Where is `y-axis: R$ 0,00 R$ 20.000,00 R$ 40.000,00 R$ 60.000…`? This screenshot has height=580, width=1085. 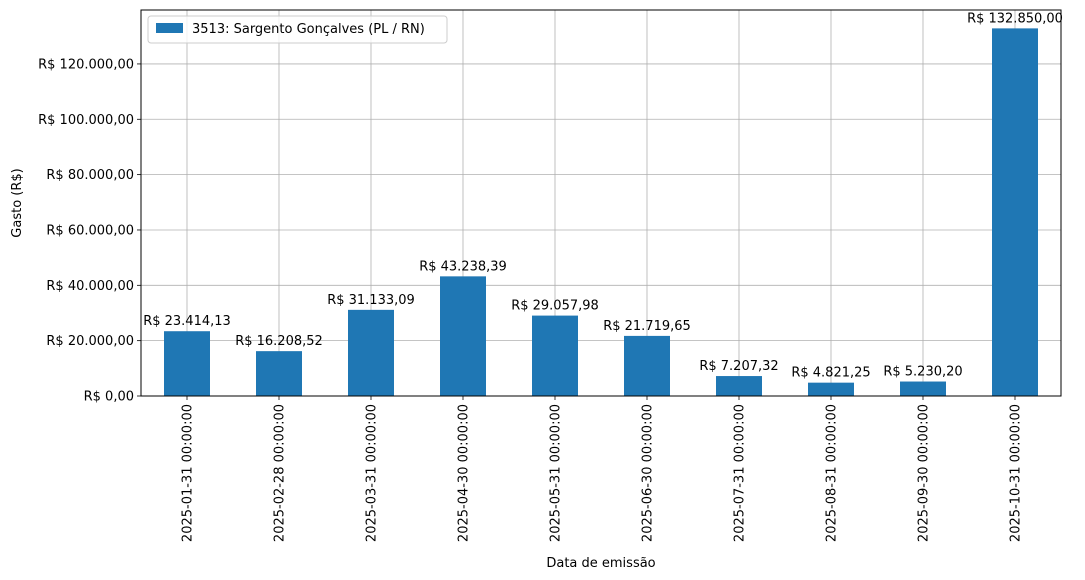 y-axis: R$ 0,00 R$ 20.000,00 R$ 40.000,00 R$ 60.000… is located at coordinates (89, 231).